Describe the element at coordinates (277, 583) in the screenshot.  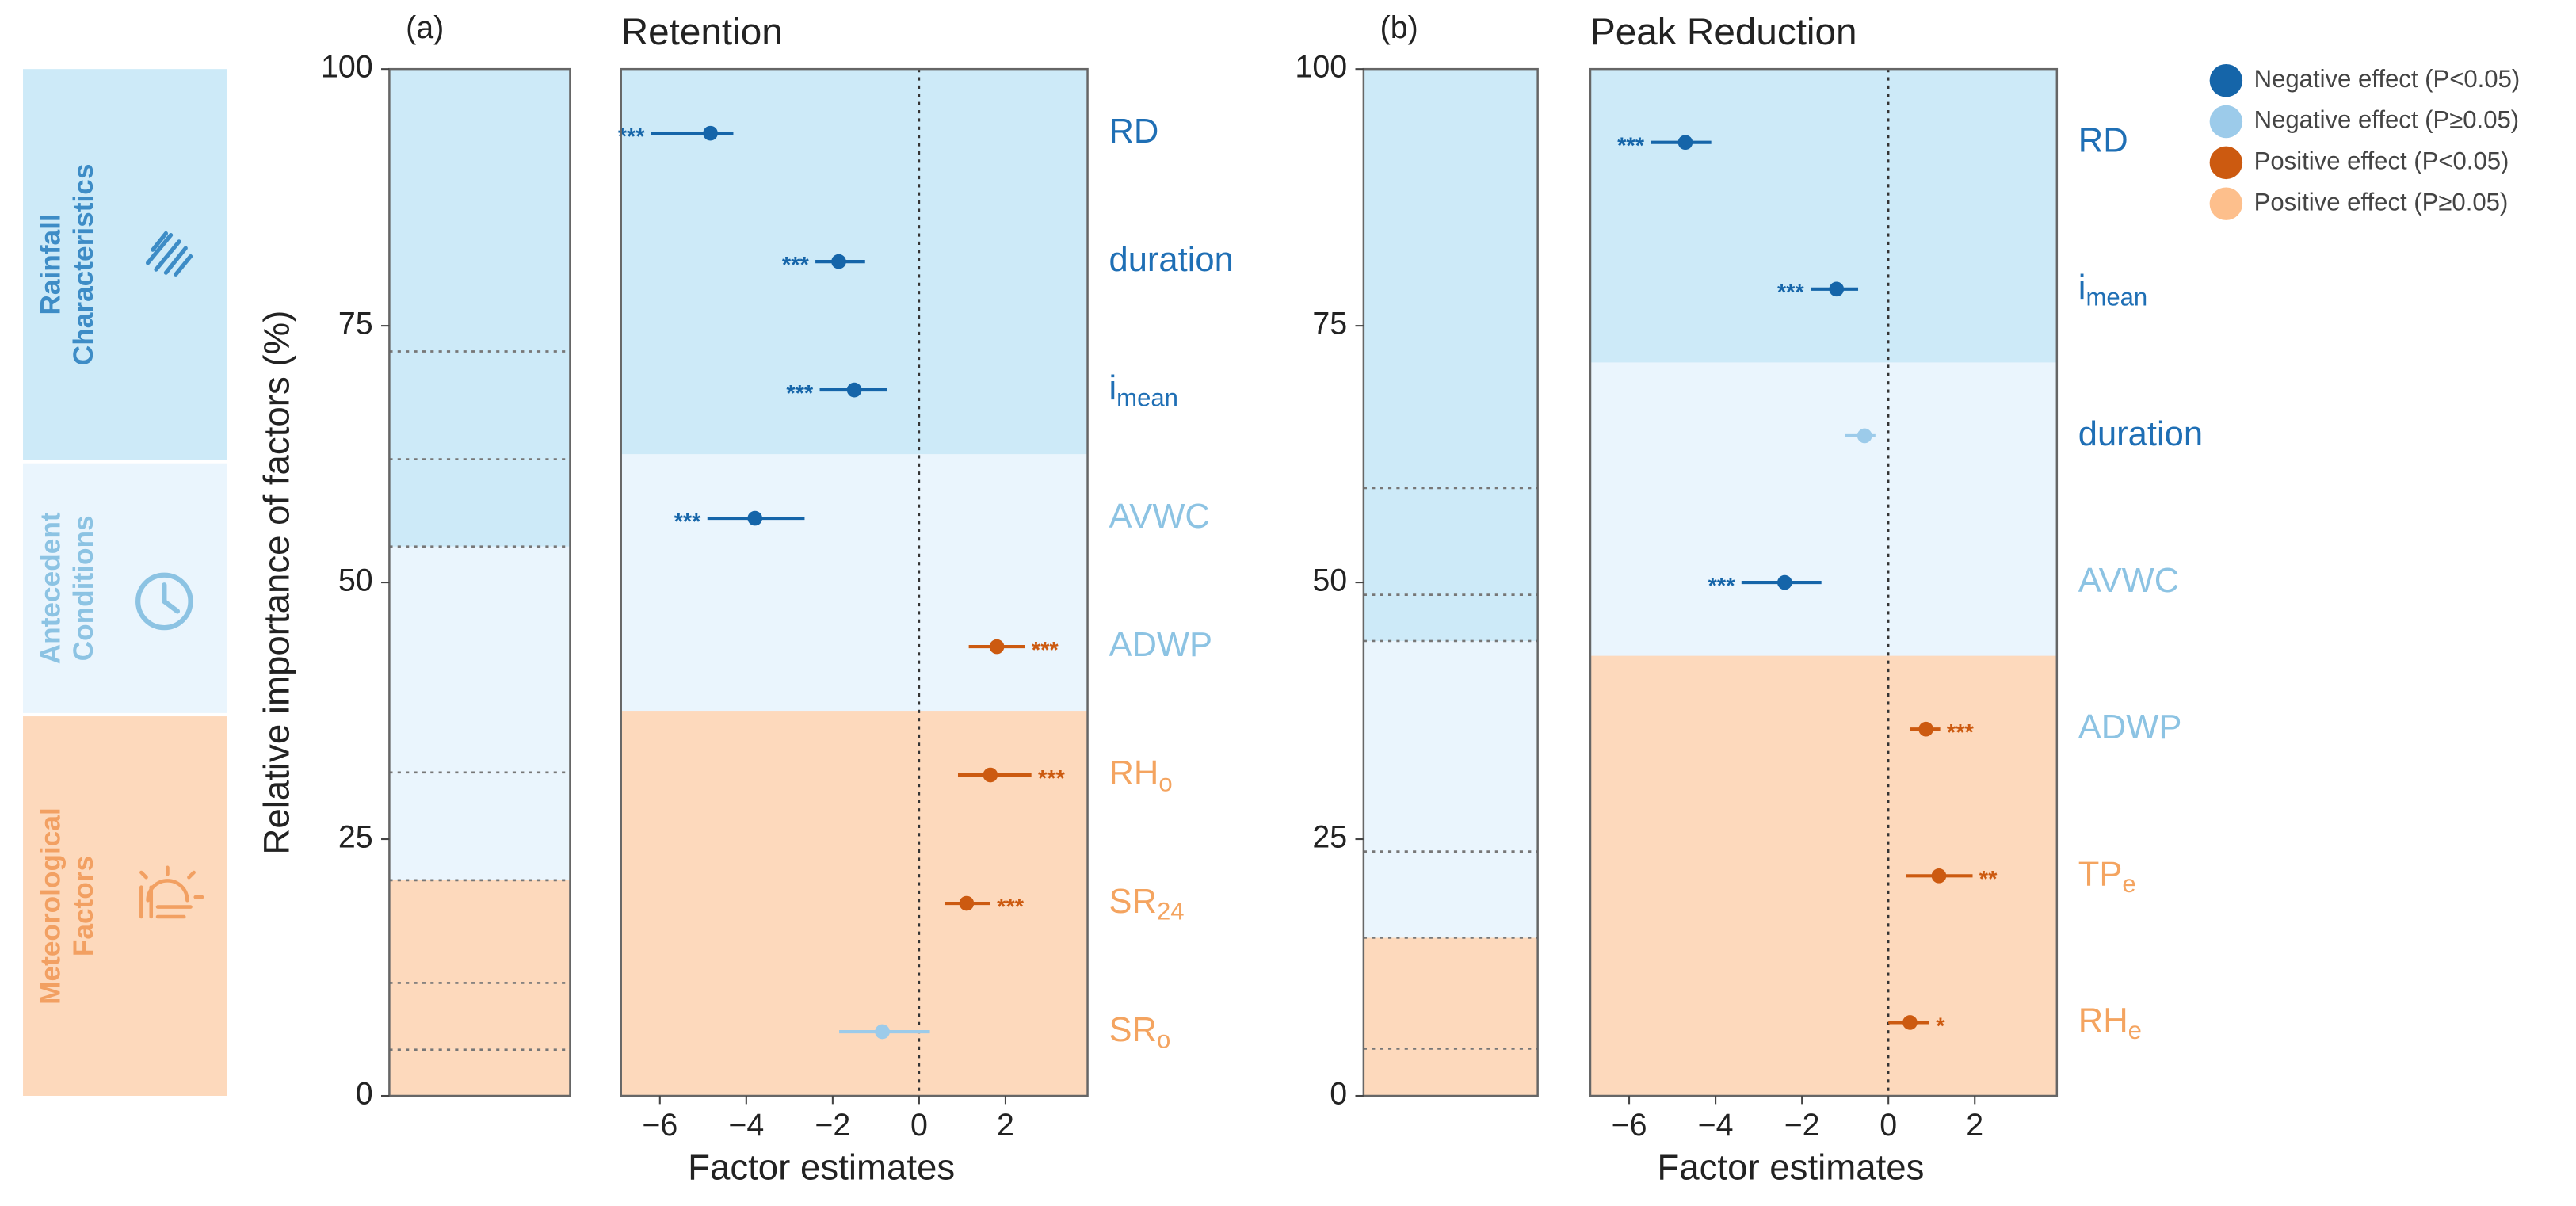
I see `y-axis-label: Relative importance of factors (%)` at that location.